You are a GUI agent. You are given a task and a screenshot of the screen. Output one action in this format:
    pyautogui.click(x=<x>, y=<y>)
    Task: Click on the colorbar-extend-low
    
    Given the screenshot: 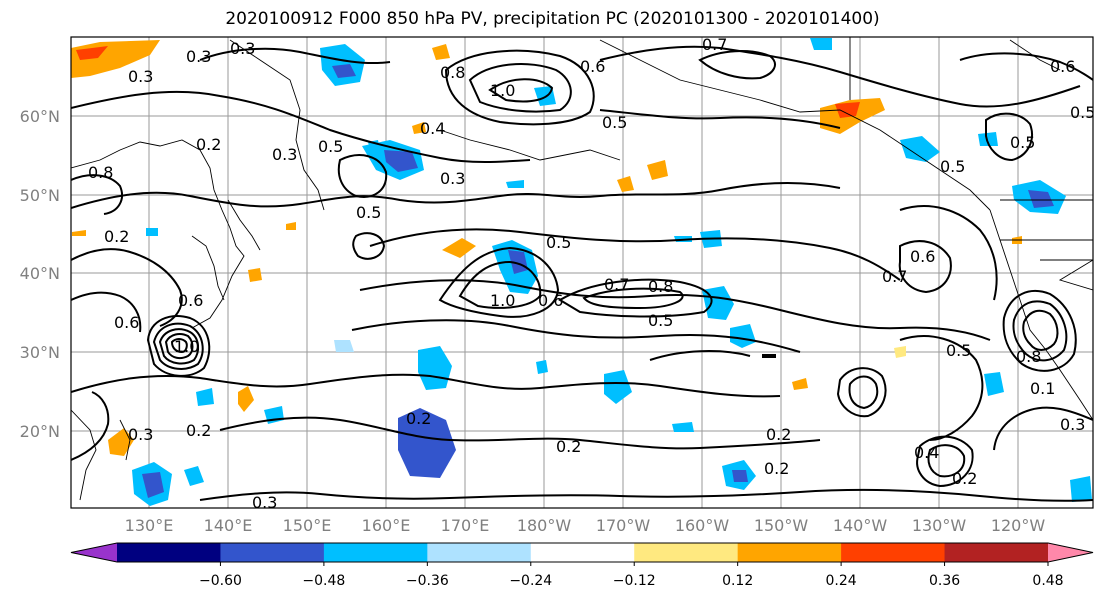 What is the action you would take?
    pyautogui.click(x=94, y=552)
    